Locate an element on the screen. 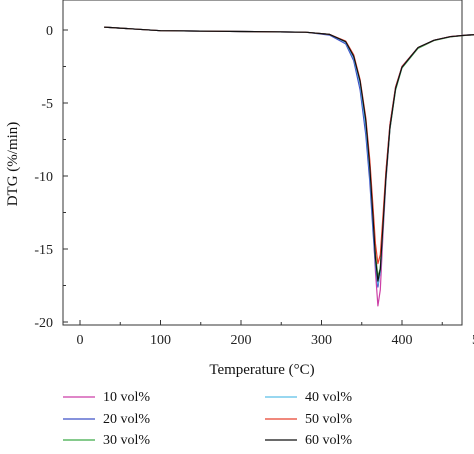 The image size is (474, 454). legend-label-6: 60 vol% is located at coordinates (328, 440).